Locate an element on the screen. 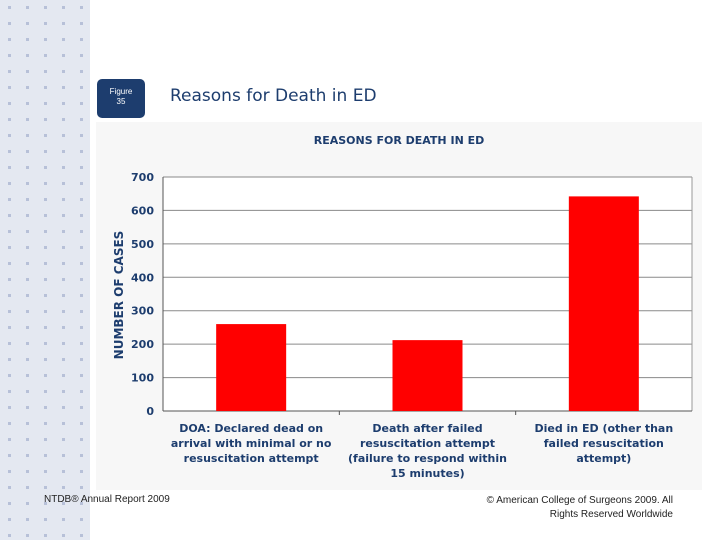 The height and width of the screenshot is (540, 720). footer-report-name: NTDB® Annual Report 2009 is located at coordinates (107, 499).